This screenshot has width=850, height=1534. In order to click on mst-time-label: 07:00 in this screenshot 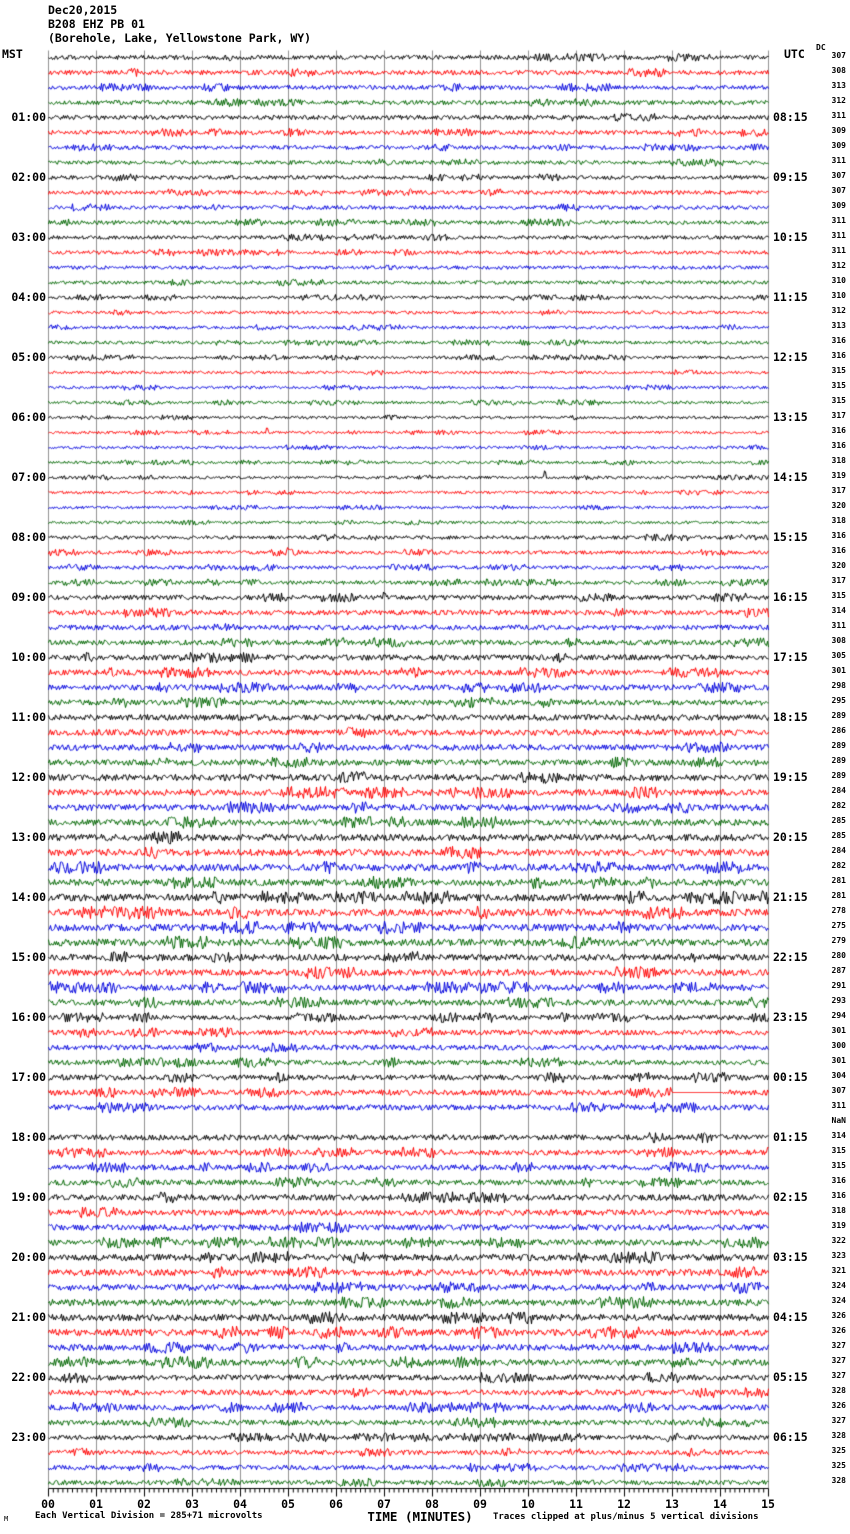, I will do `click(28, 477)`.